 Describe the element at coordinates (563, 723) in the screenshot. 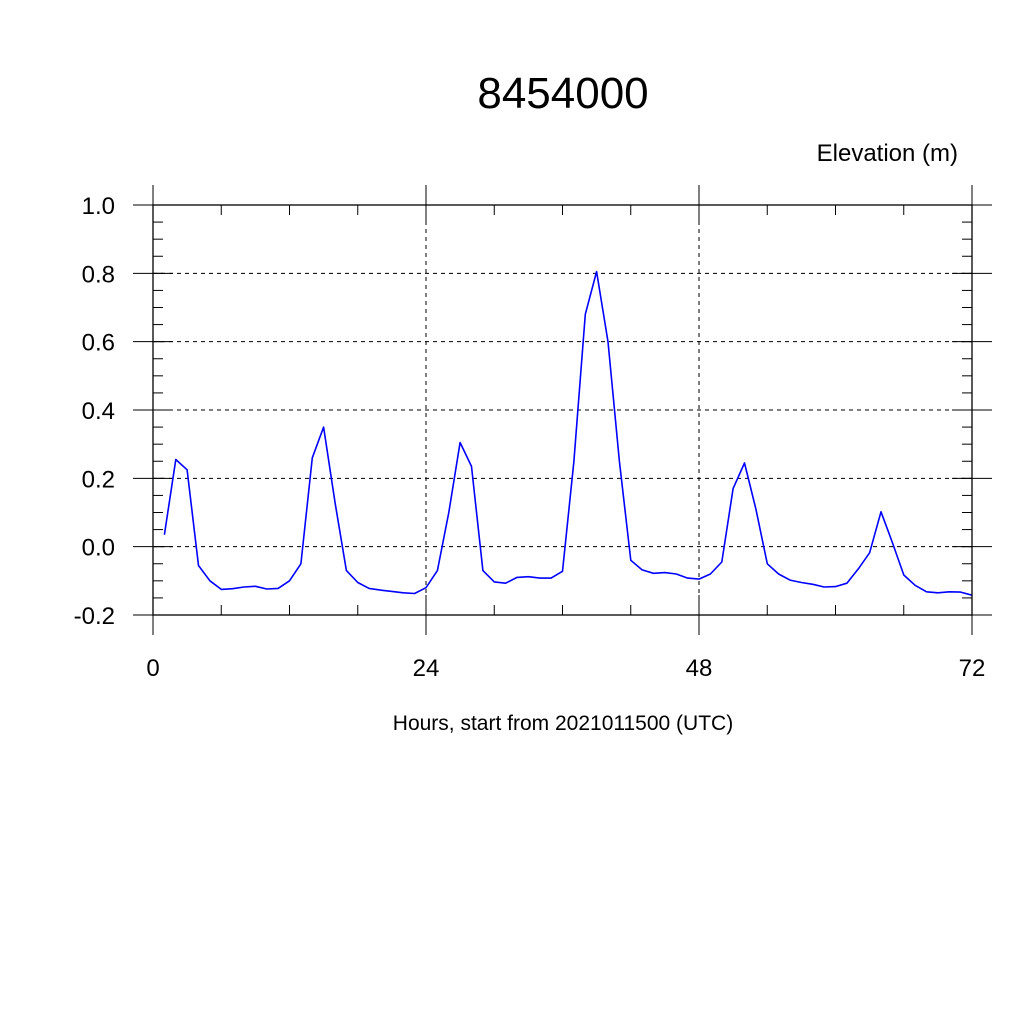

I see `x-axis-label: Hours, start from 2021011500 (UTC)` at that location.